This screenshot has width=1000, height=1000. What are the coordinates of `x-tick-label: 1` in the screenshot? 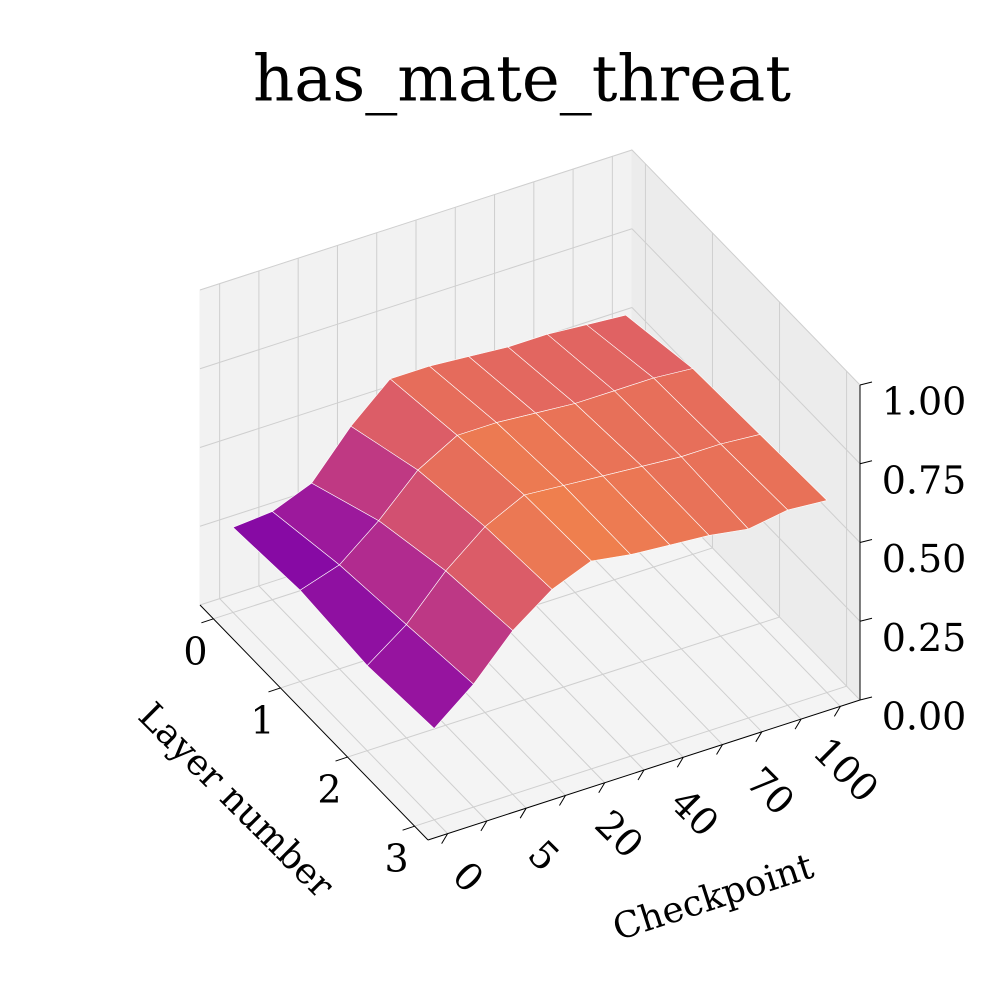 It's located at (262, 720).